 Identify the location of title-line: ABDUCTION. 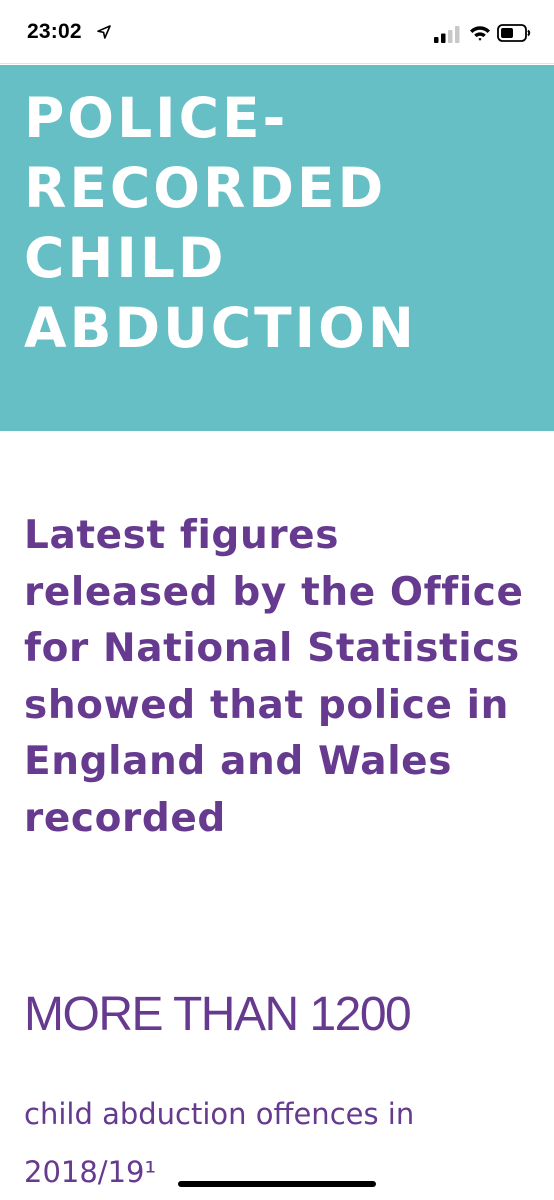
(220, 328).